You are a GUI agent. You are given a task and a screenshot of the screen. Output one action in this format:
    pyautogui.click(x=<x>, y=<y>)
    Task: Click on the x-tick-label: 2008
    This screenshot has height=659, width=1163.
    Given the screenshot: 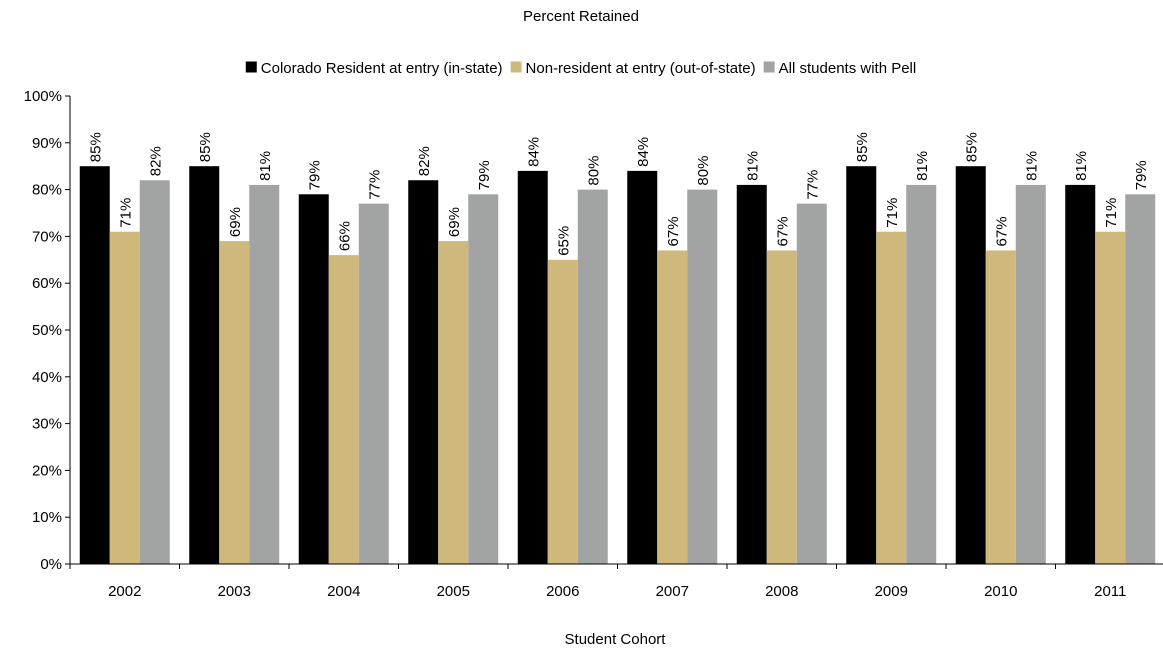 What is the action you would take?
    pyautogui.click(x=781, y=591)
    